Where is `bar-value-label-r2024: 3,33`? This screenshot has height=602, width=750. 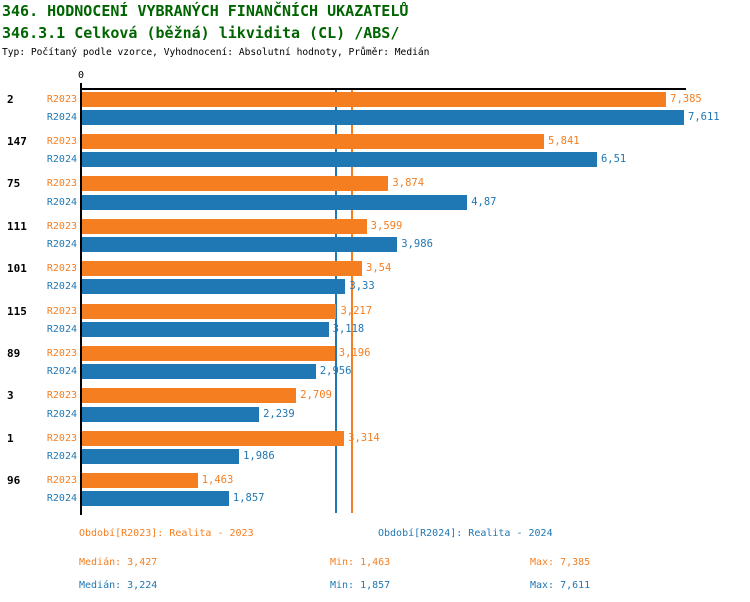
bar-value-label-r2024: 3,33 is located at coordinates (362, 286).